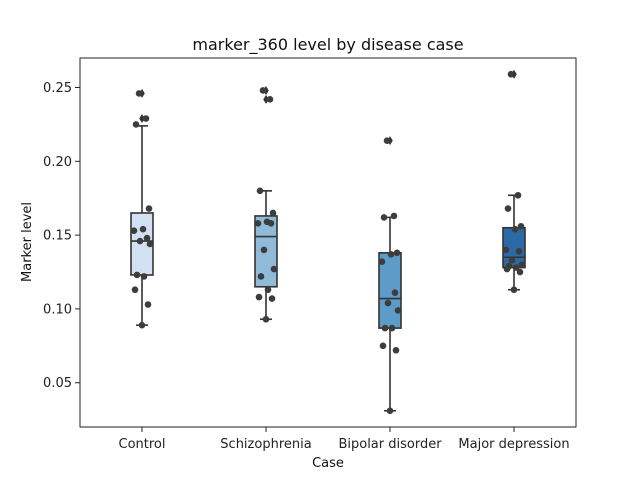 This screenshot has width=640, height=480. I want to click on x-tick-label: Schizophrenia, so click(265, 444).